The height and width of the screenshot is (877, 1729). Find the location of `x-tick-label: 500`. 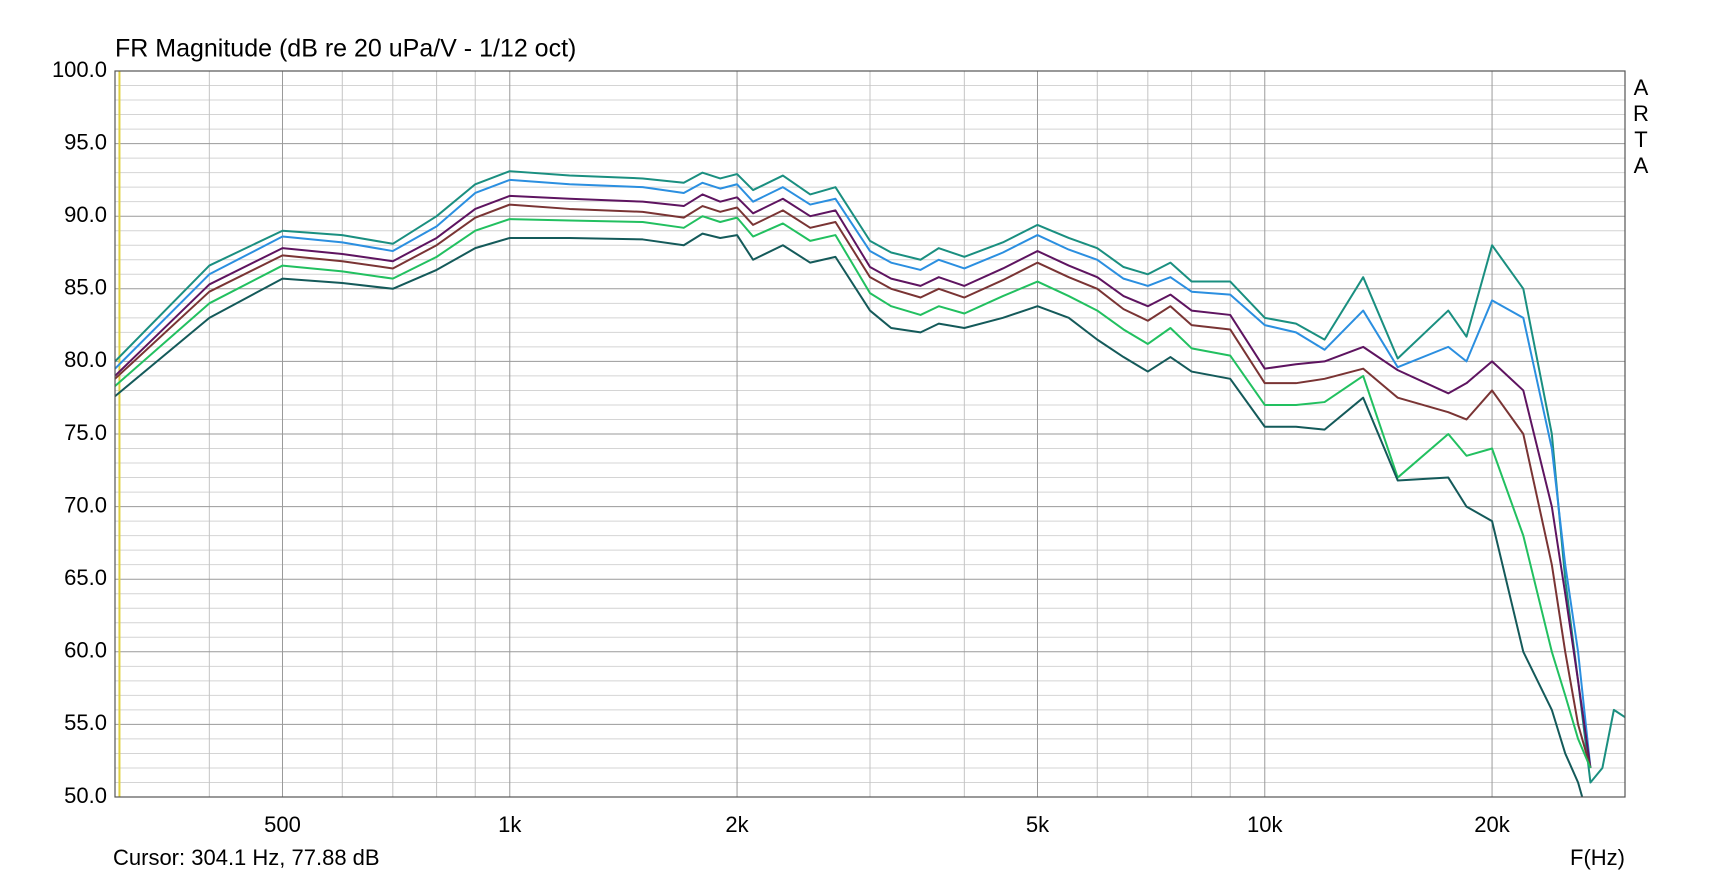

x-tick-label: 500 is located at coordinates (282, 824).